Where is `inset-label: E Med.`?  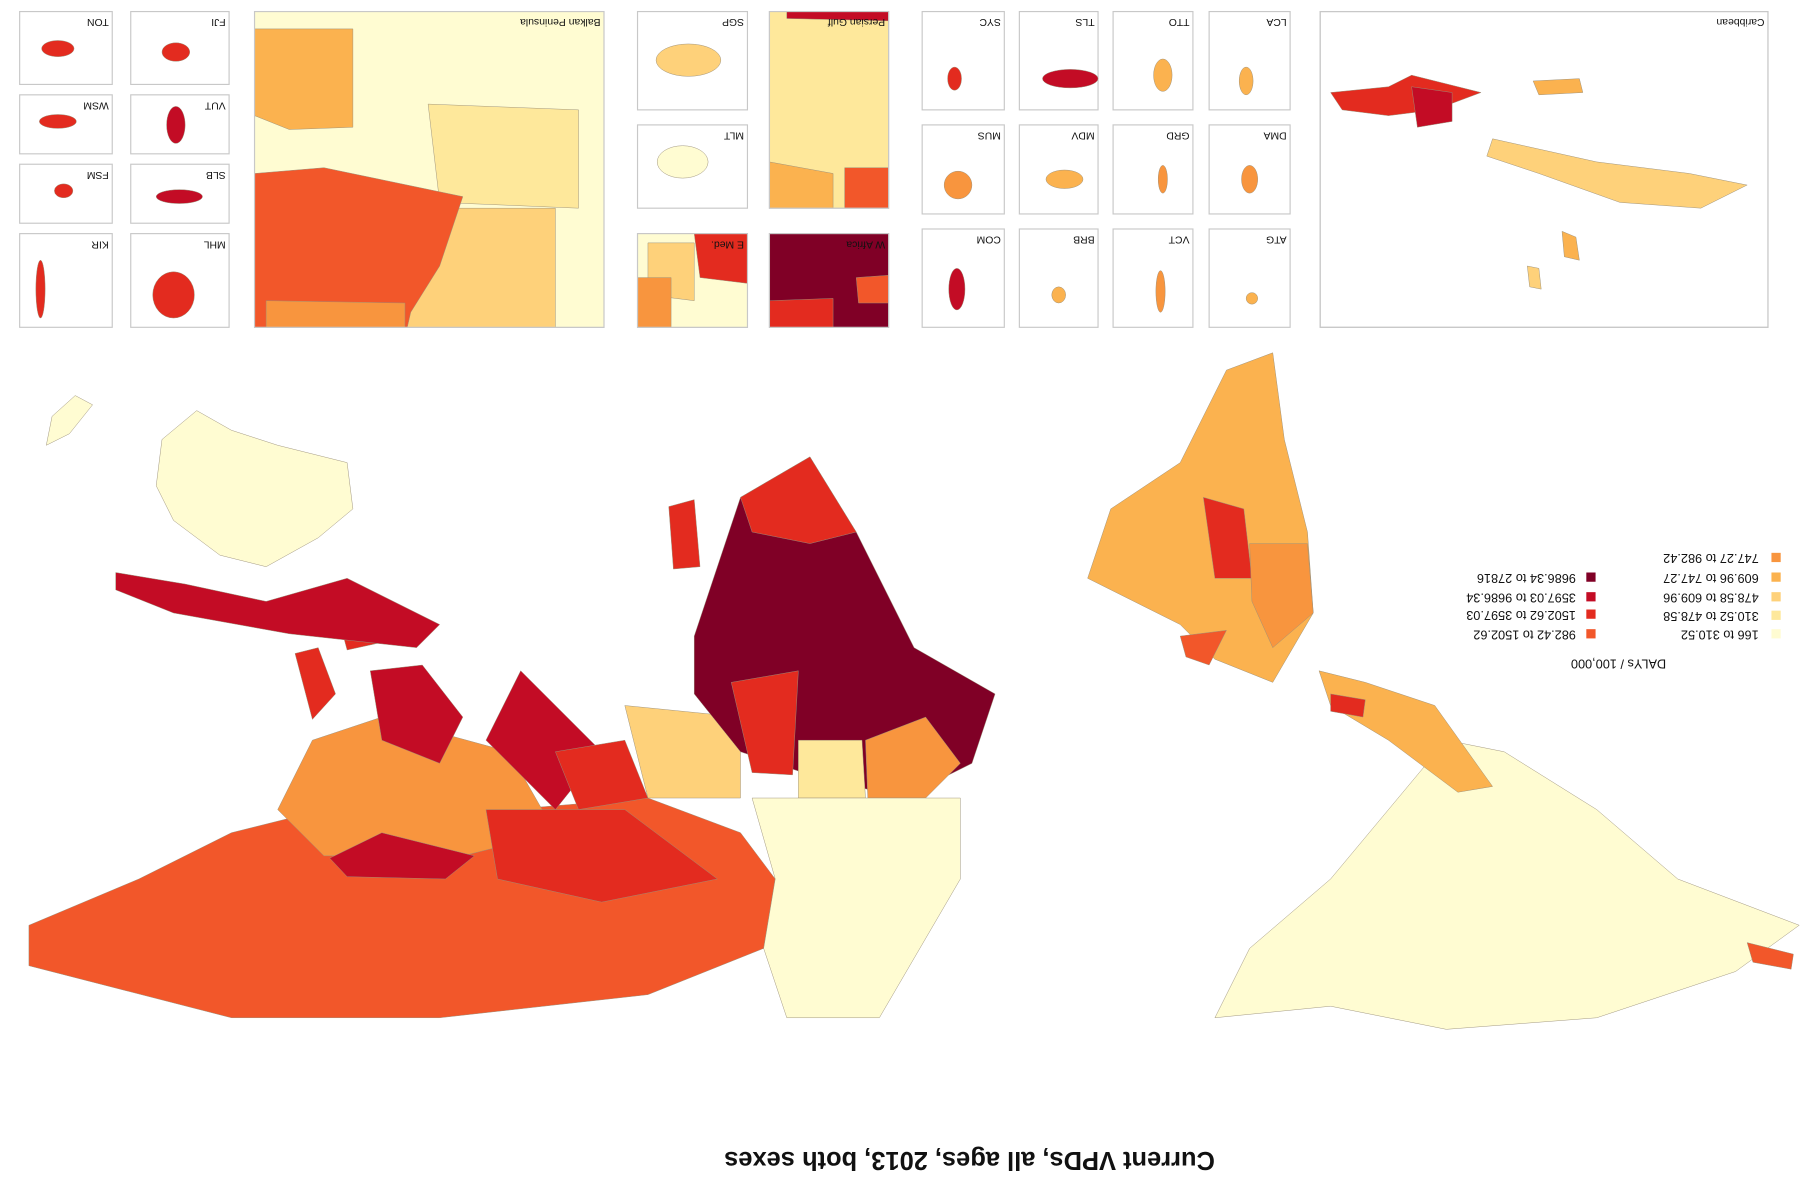
inset-label: E Med. is located at coordinates (727, 243).